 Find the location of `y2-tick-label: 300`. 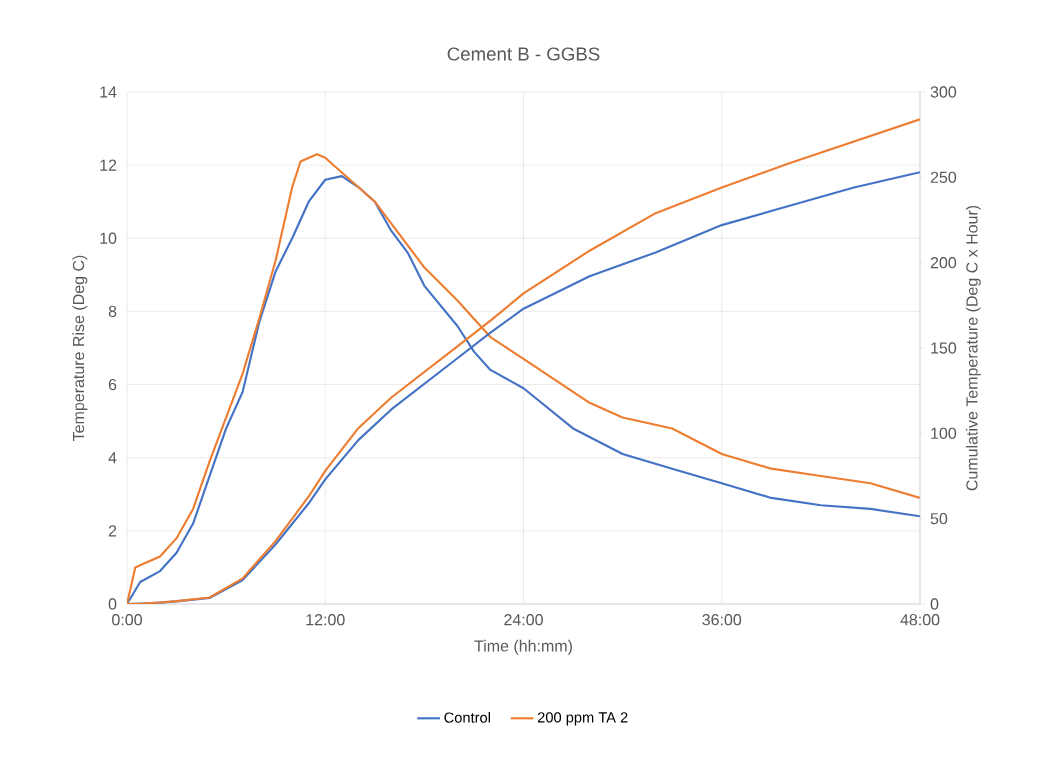

y2-tick-label: 300 is located at coordinates (943, 92).